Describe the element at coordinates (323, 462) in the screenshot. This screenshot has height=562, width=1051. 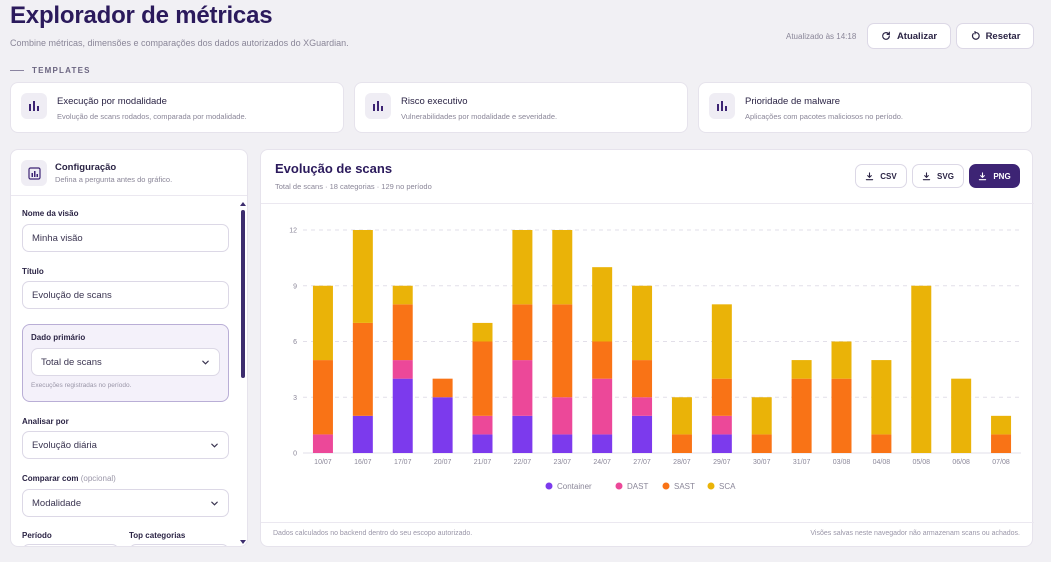
I see `x-tick-label: 10/07` at that location.